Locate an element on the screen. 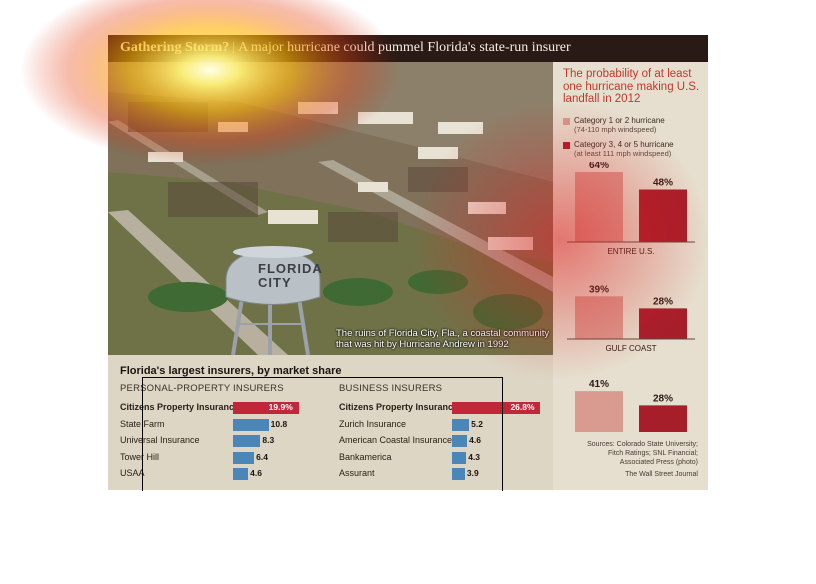 The image size is (816, 584). insurer-row: Citizens Property Insurance 26.8% is located at coordinates (446, 408).